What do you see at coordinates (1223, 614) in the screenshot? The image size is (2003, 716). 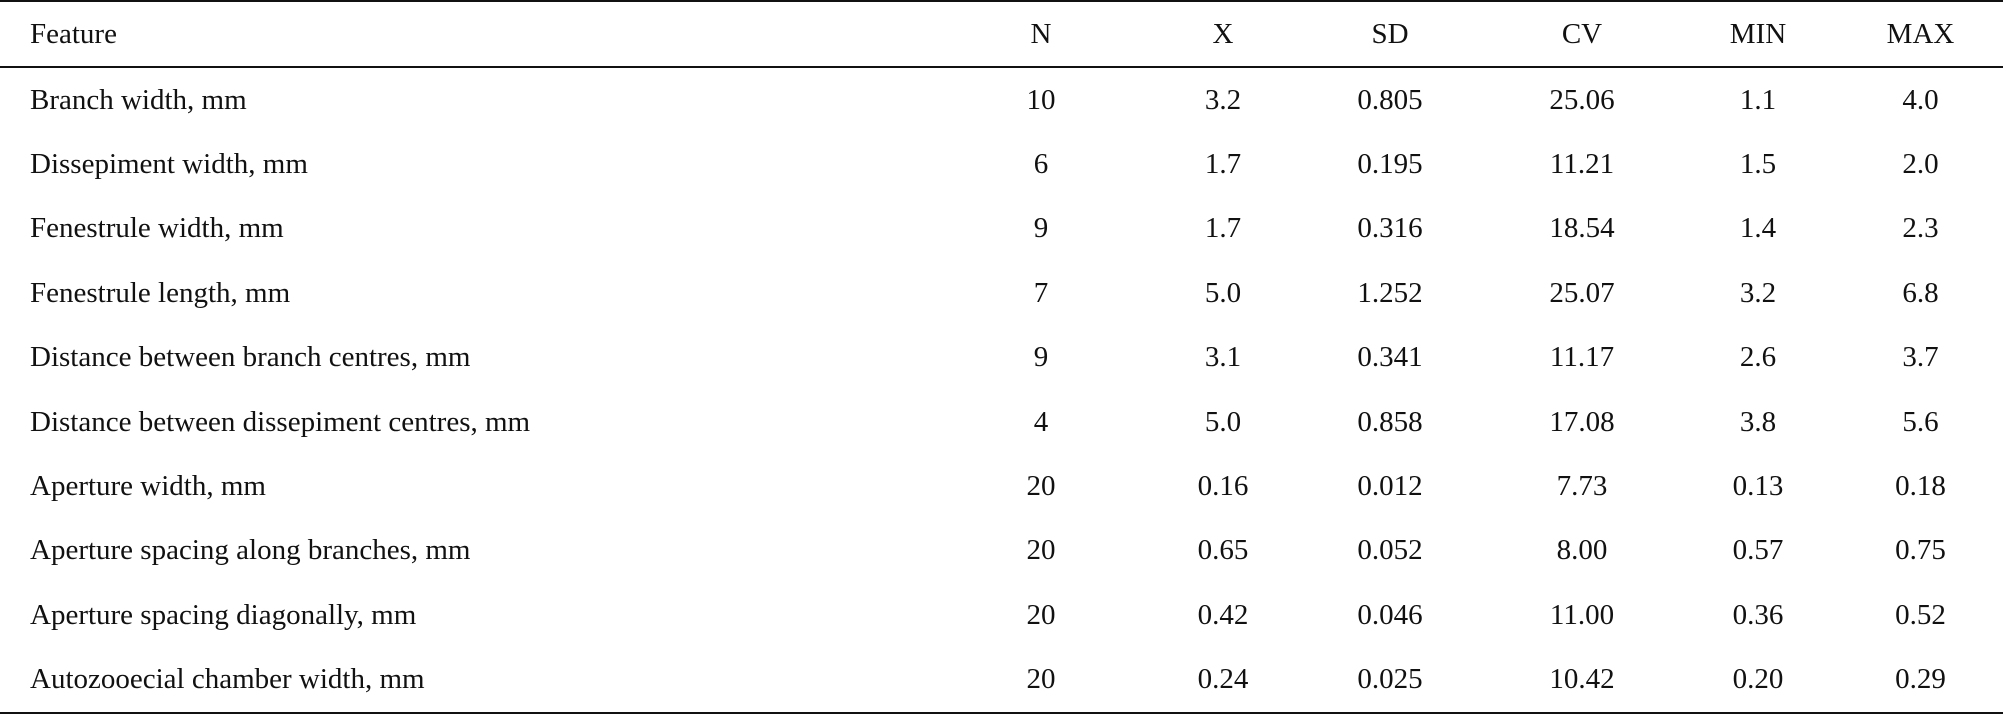 I see `cell-x: 0.42` at bounding box center [1223, 614].